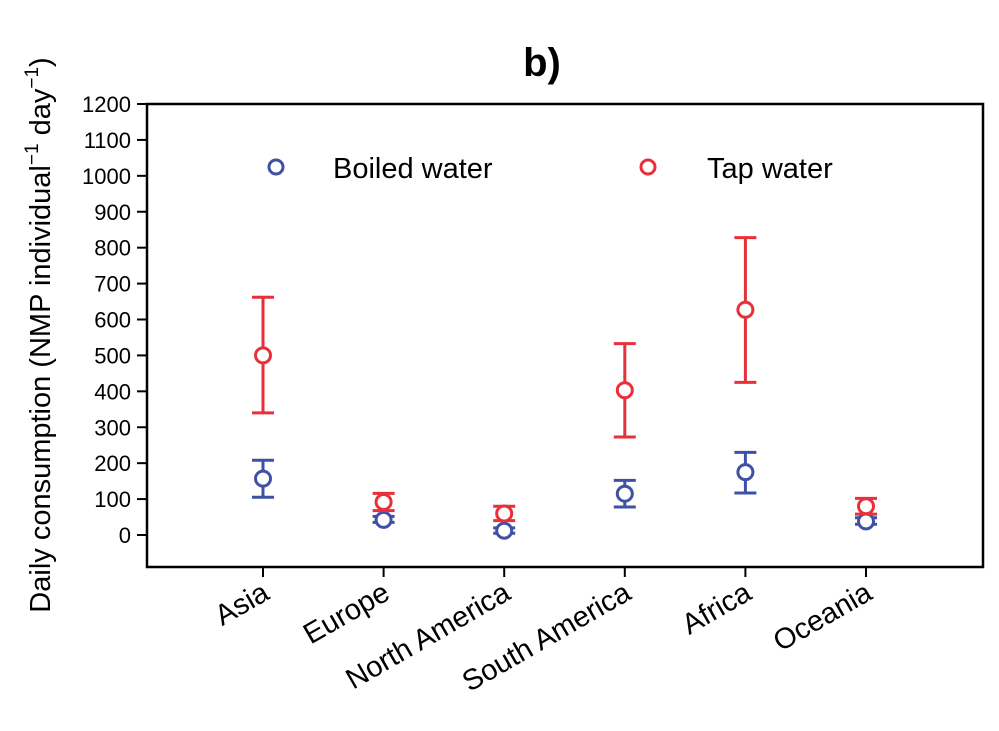 The width and height of the screenshot is (999, 731). I want to click on y-axis-label-unit: day, so click(41, 111).